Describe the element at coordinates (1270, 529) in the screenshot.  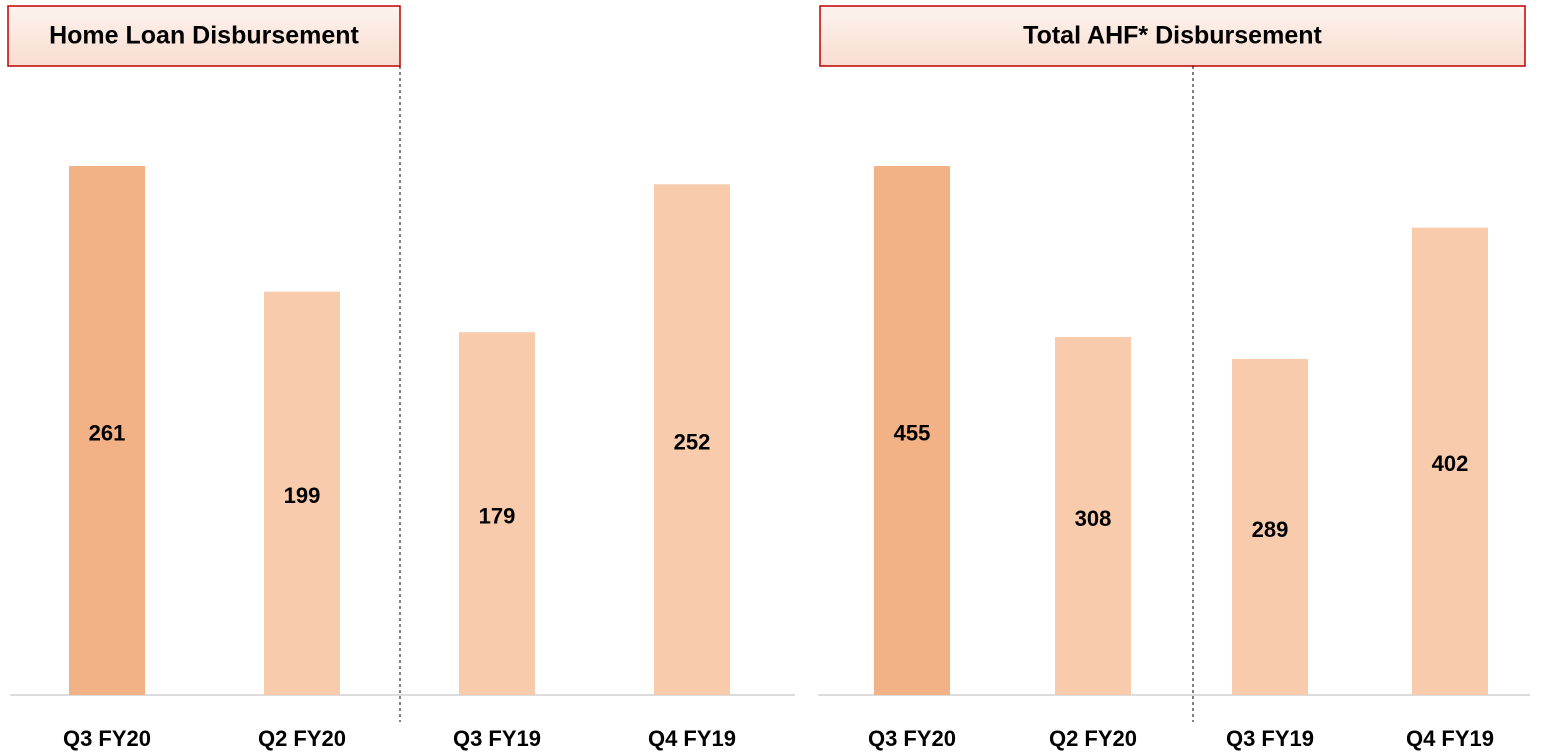
I see `value-label: 289` at that location.